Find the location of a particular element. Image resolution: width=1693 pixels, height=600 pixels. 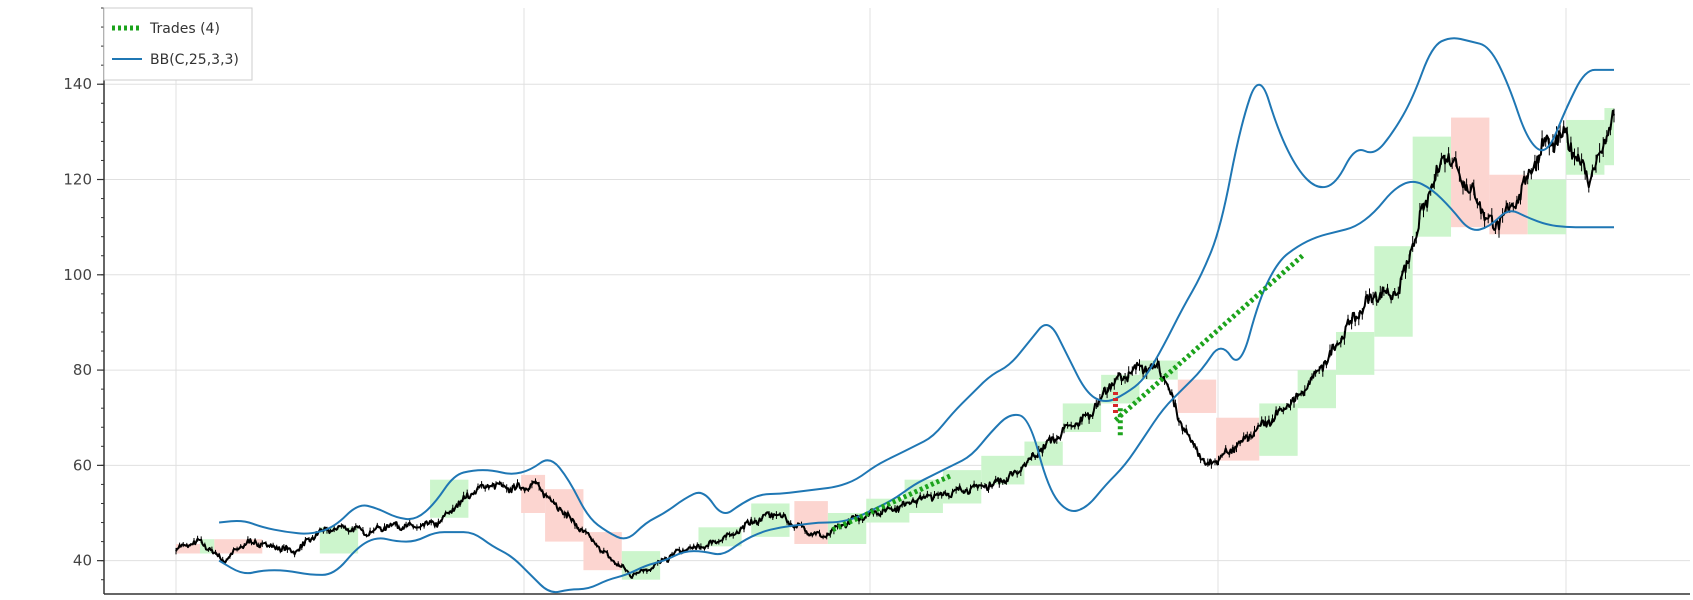

legend-label: Trades (4) is located at coordinates (184, 29).